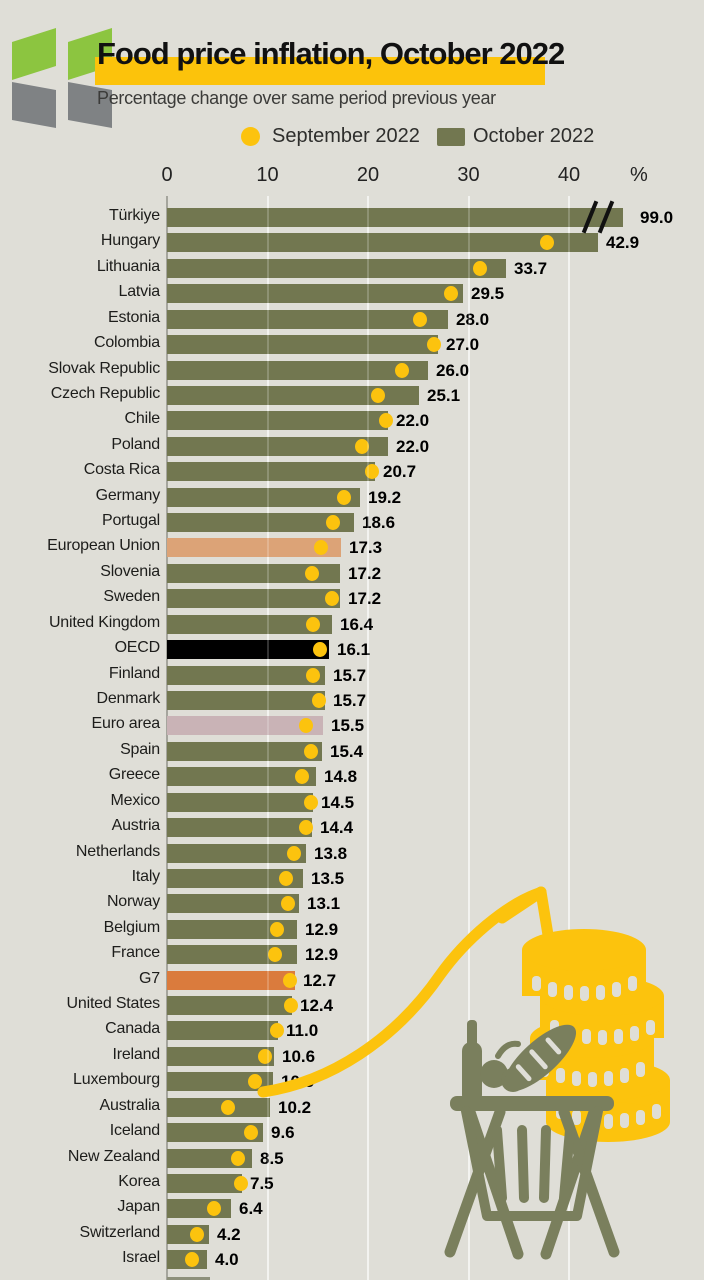  I want to click on country-label: Latvia, so click(139, 291).